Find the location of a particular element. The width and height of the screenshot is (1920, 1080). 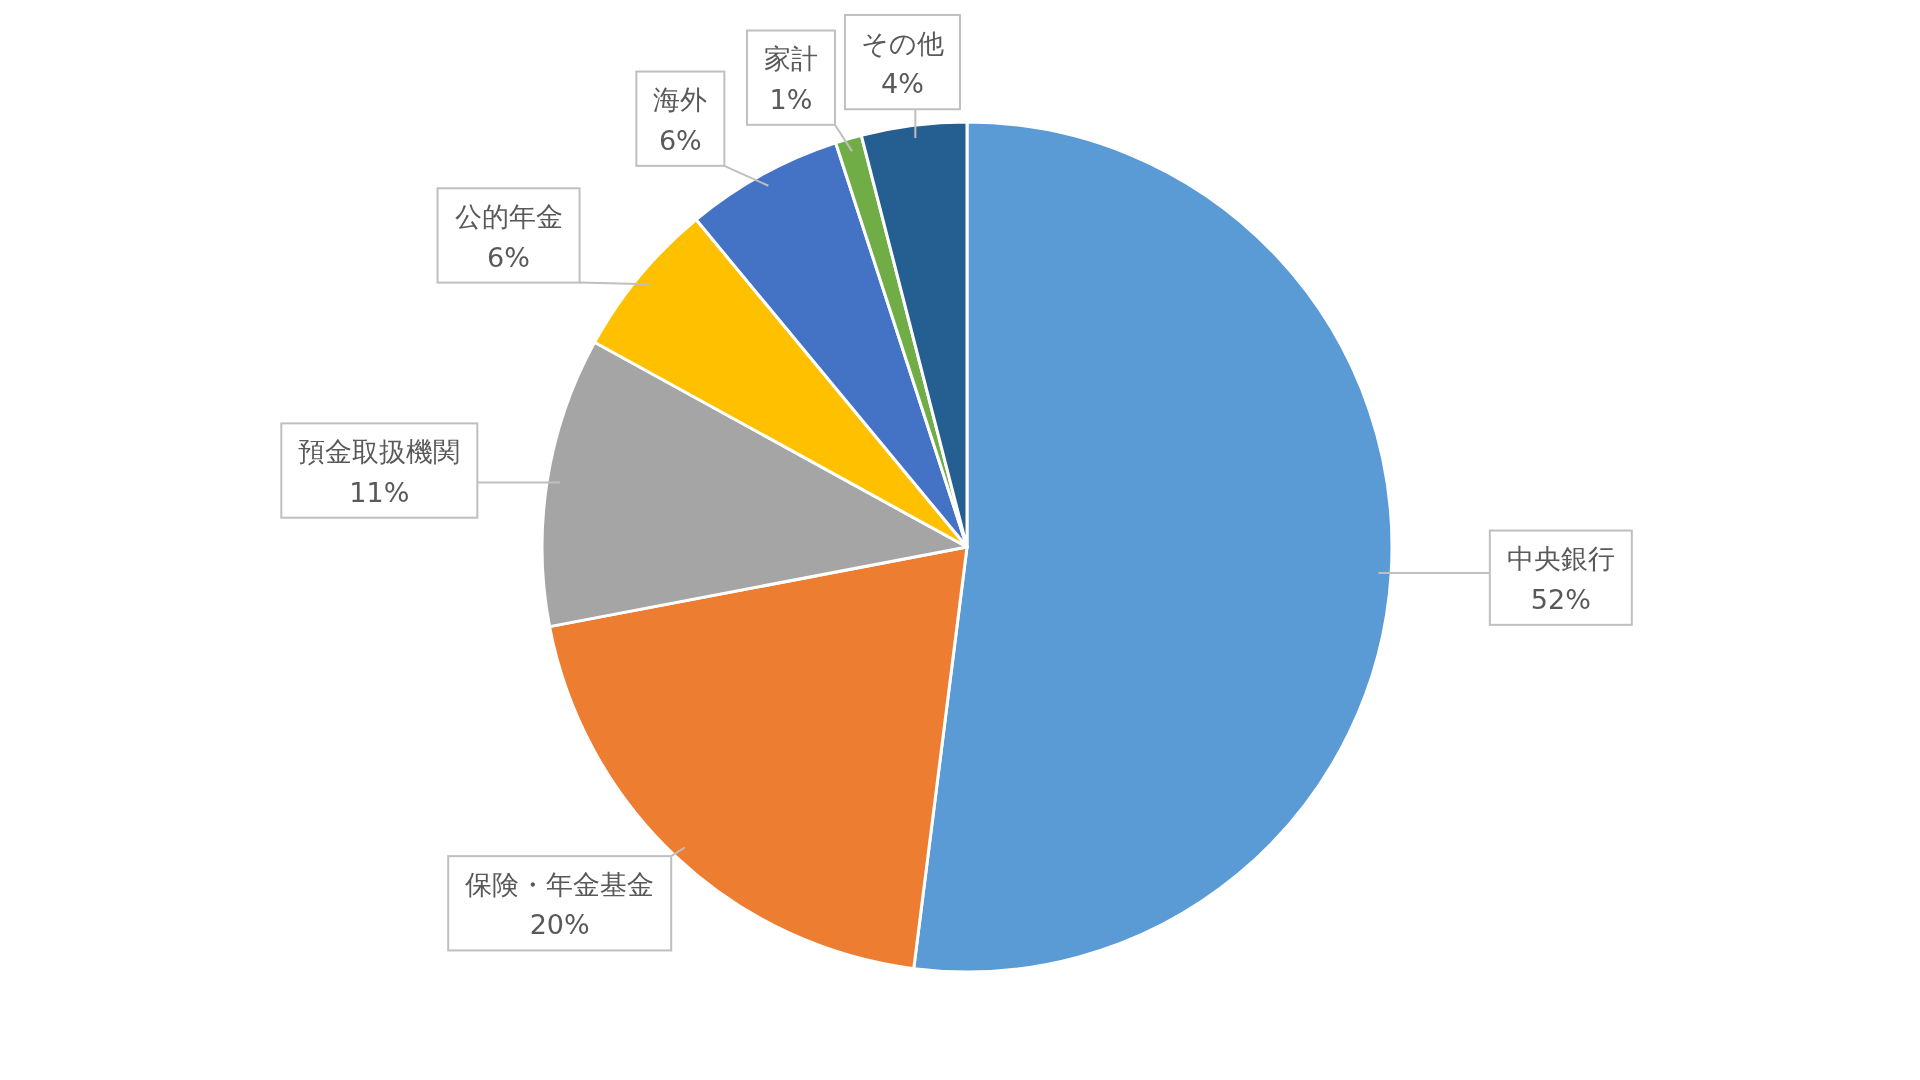

slice-label: その他 is located at coordinates (902, 43).